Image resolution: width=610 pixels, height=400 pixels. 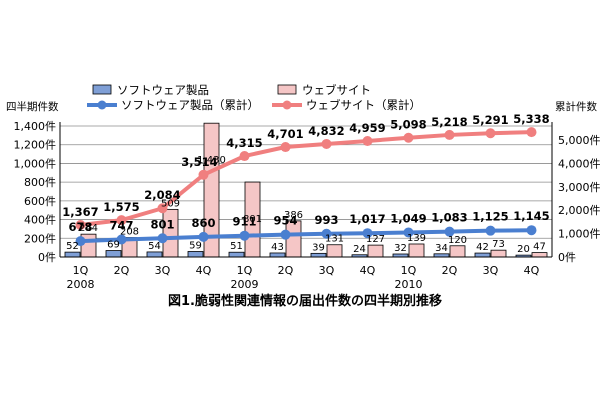 What do you see at coordinates (72, 246) in the screenshot?
I see `software-bar-label: 52` at bounding box center [72, 246].